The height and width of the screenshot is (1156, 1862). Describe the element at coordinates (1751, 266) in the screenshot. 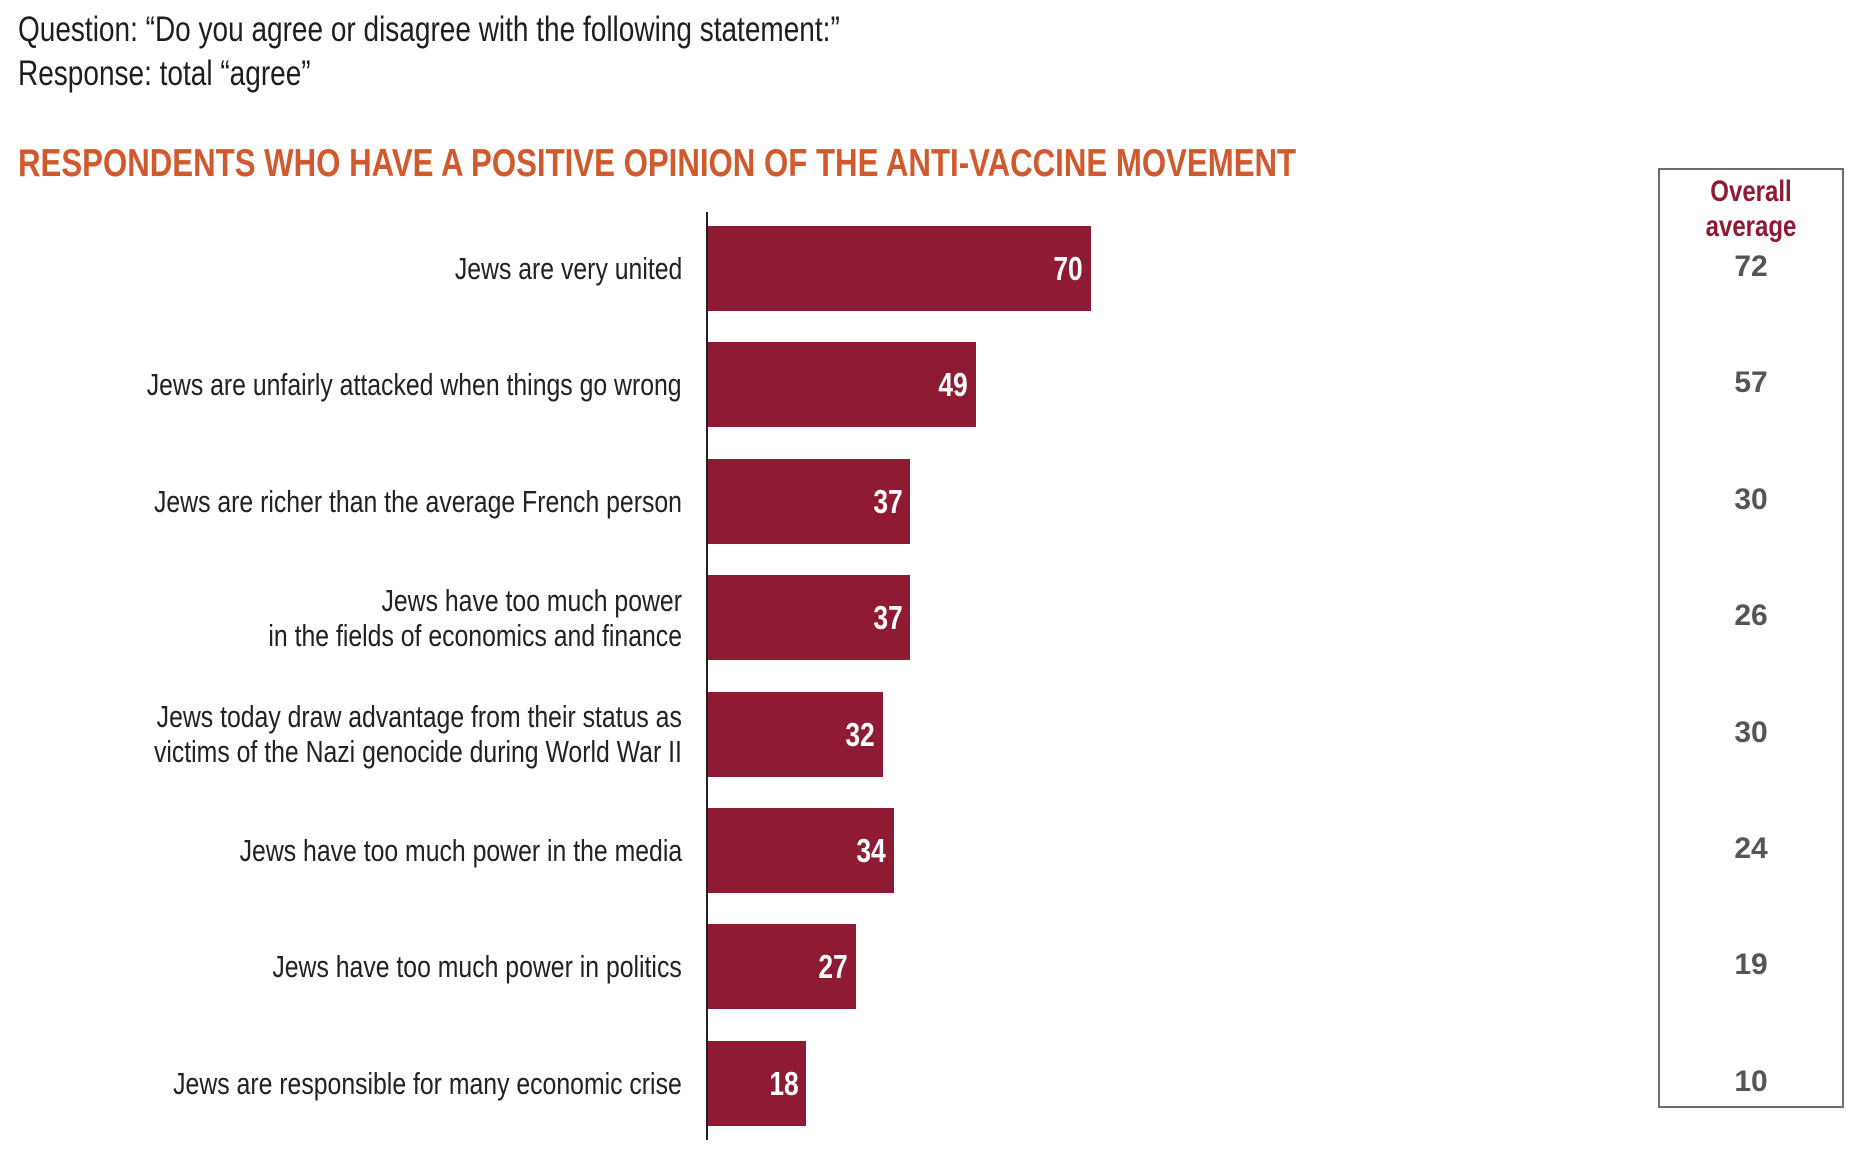

I see `overall-average-value: 72` at that location.